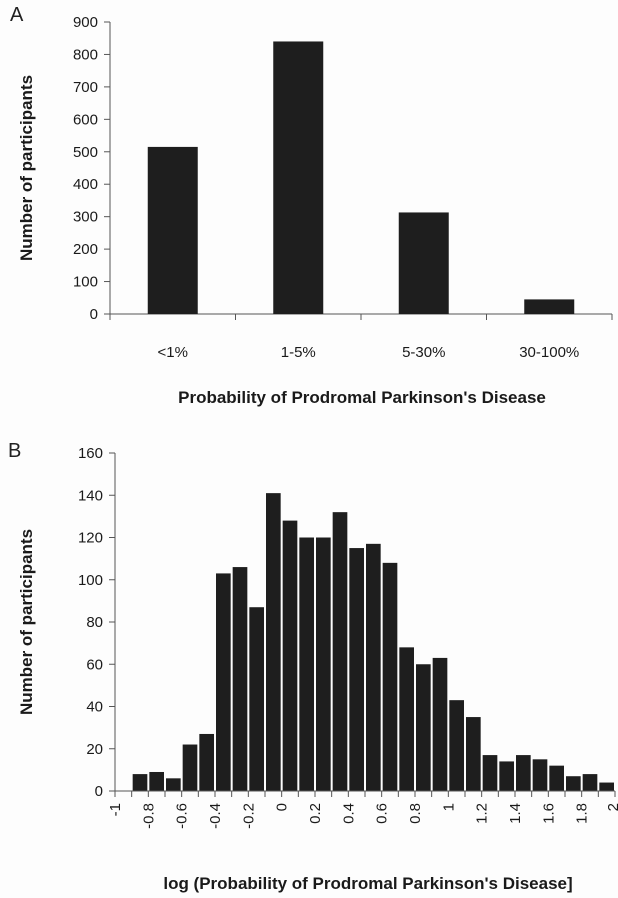 The image size is (618, 898). Describe the element at coordinates (85, 119) in the screenshot. I see `y-tick-label: 600` at that location.